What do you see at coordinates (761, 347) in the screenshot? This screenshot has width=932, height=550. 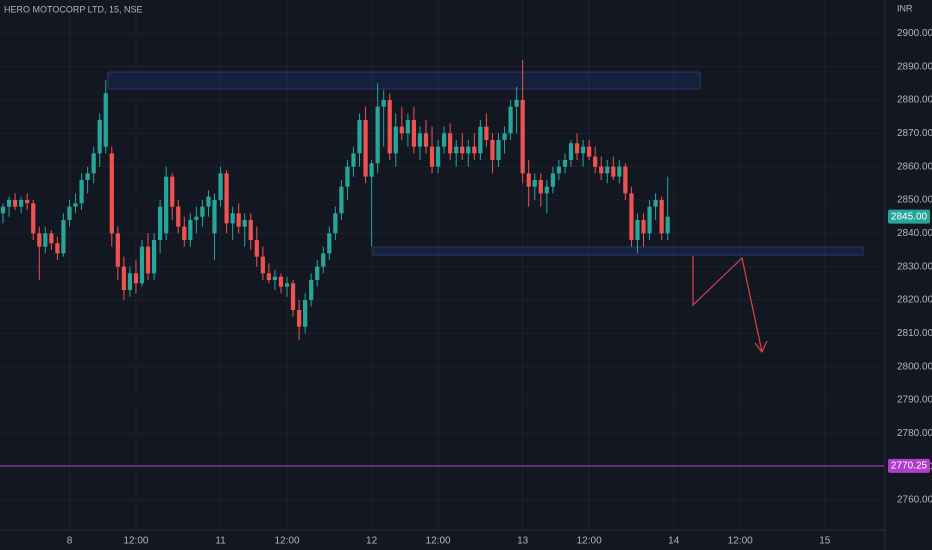 I see `arrow-head` at bounding box center [761, 347].